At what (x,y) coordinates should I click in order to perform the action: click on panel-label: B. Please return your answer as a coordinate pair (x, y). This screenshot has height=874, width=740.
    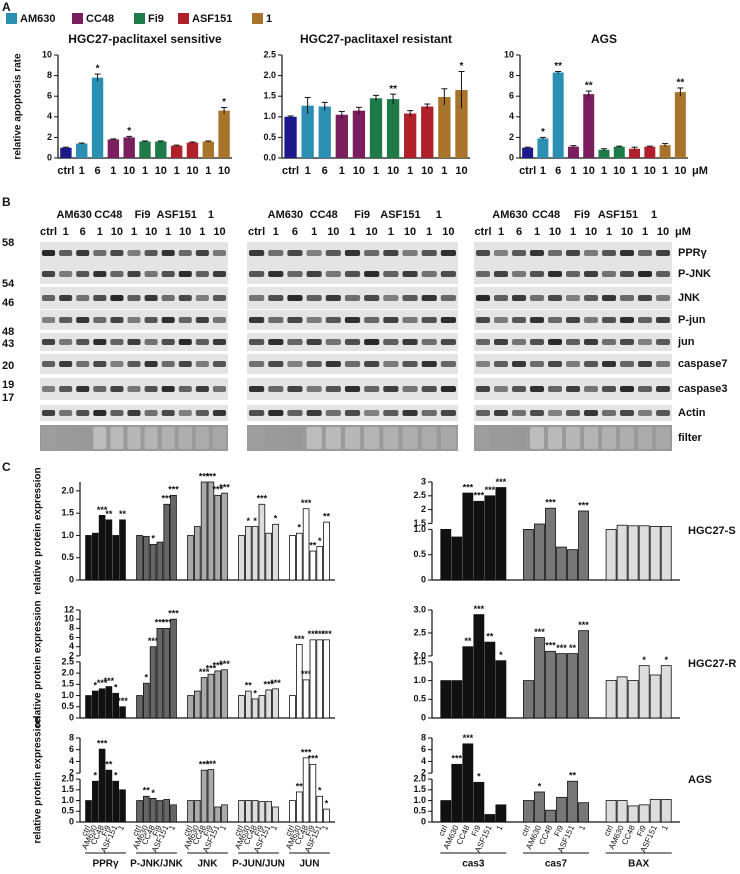
    Looking at the image, I should click on (6, 202).